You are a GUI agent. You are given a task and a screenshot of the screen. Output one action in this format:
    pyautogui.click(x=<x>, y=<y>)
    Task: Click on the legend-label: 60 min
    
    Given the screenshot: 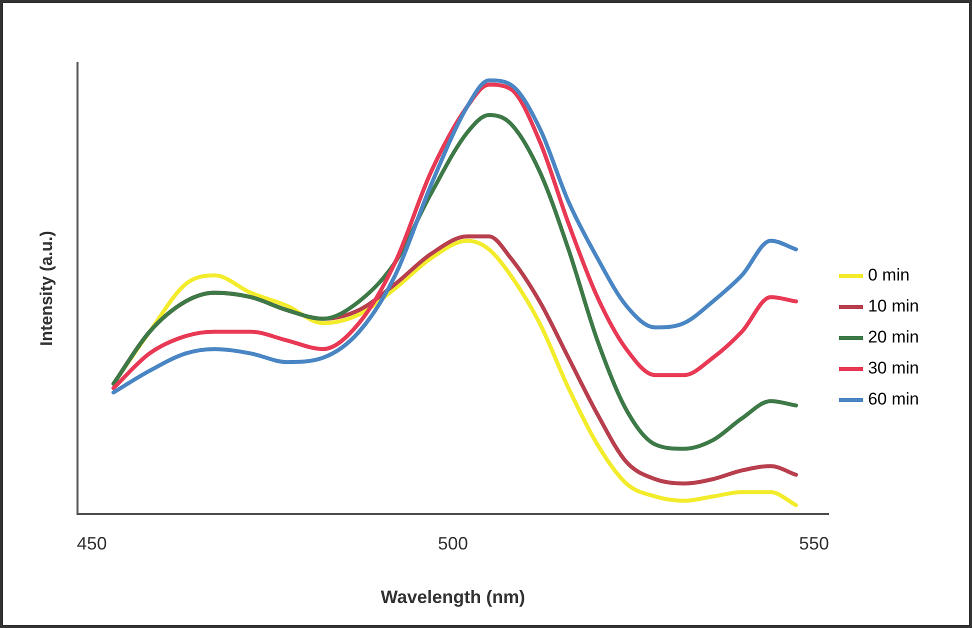 What is the action you would take?
    pyautogui.click(x=894, y=399)
    